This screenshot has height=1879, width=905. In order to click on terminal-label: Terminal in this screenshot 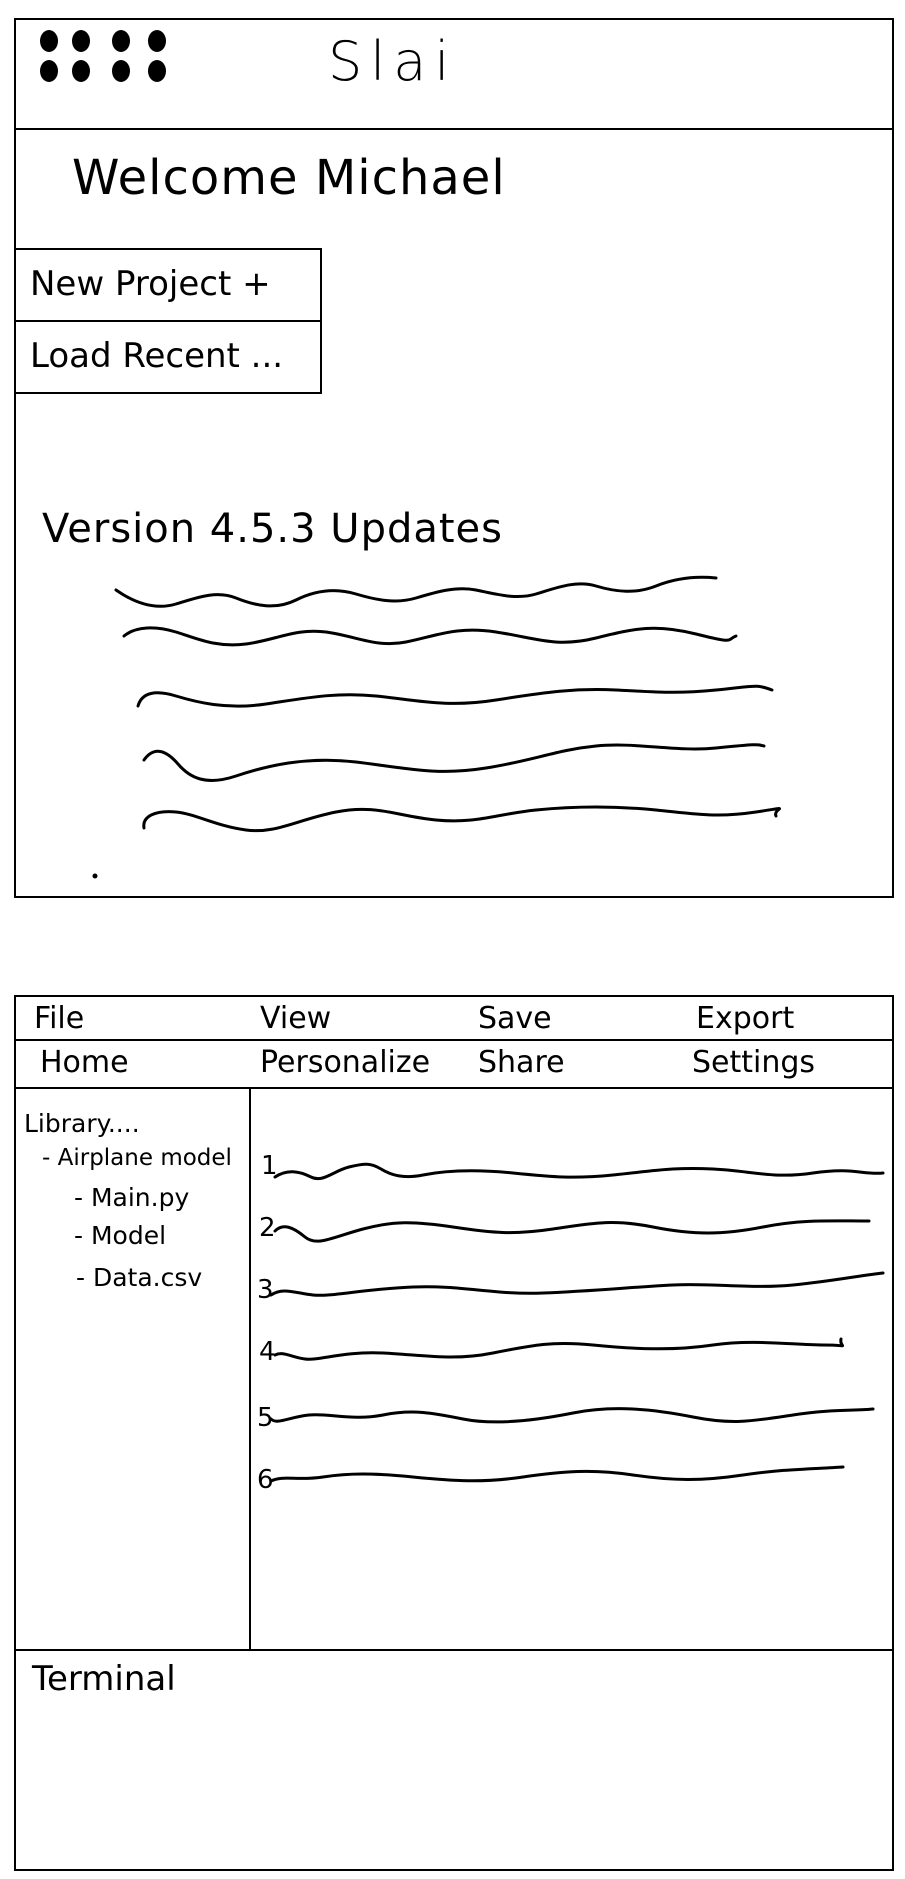, I will do `click(104, 1679)`.